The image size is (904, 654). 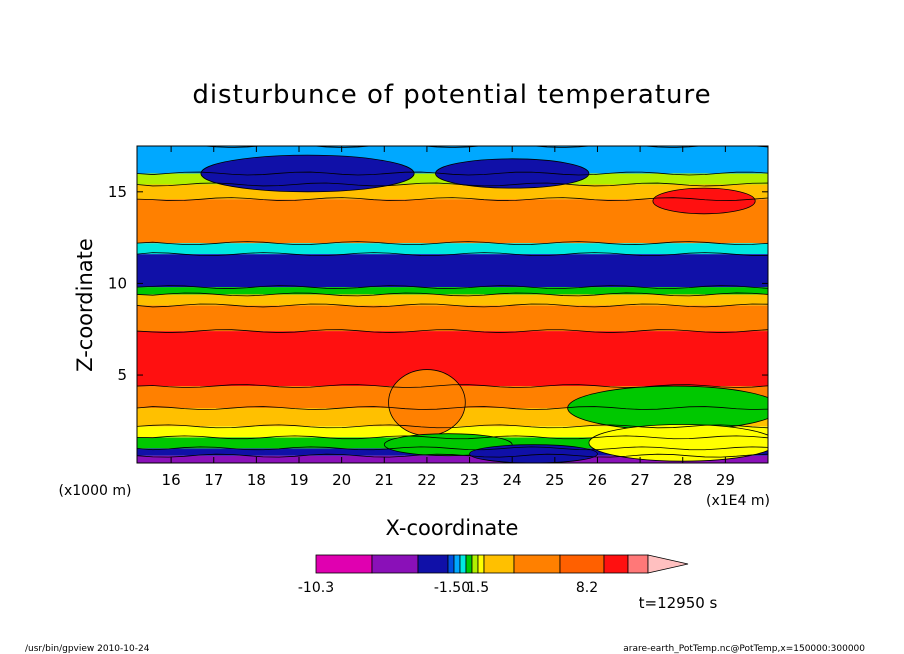 I want to click on x-tick-label: 20, so click(x=341, y=480).